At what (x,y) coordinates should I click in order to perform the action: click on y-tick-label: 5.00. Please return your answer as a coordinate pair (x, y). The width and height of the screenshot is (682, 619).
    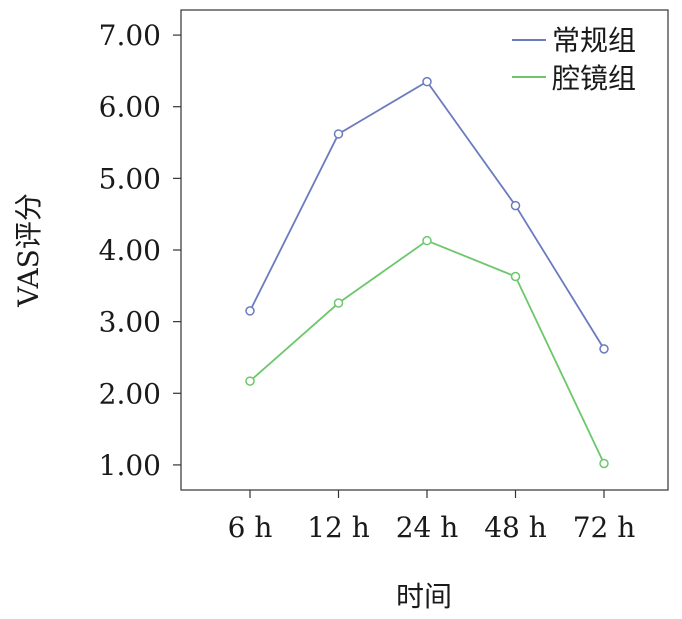
    Looking at the image, I should click on (130, 178).